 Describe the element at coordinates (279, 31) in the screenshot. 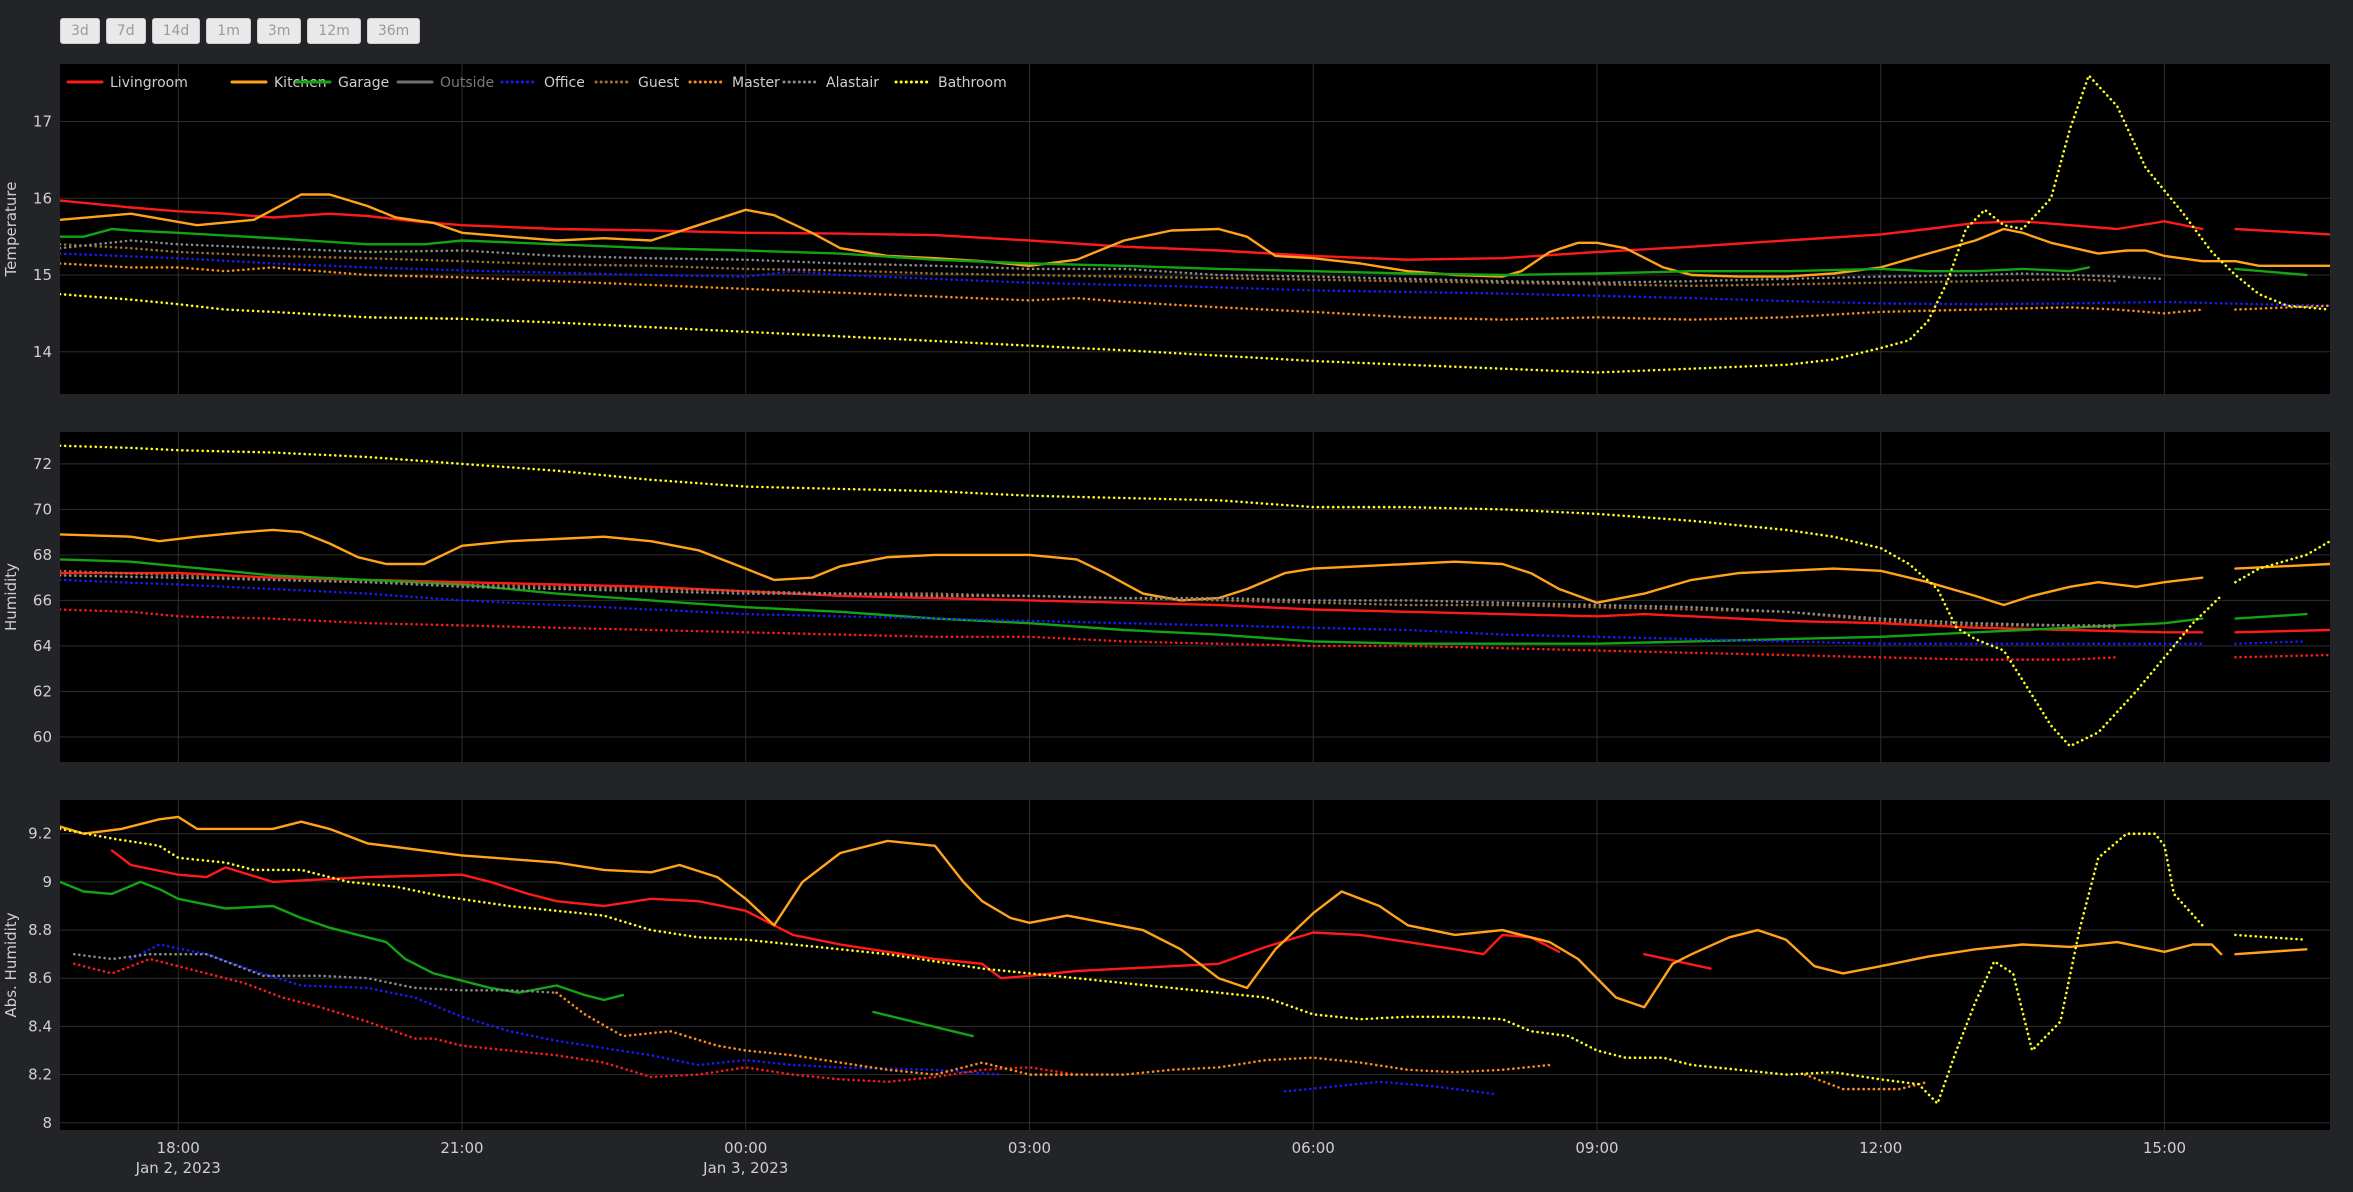

I see `range-button-3m: 3m` at that location.